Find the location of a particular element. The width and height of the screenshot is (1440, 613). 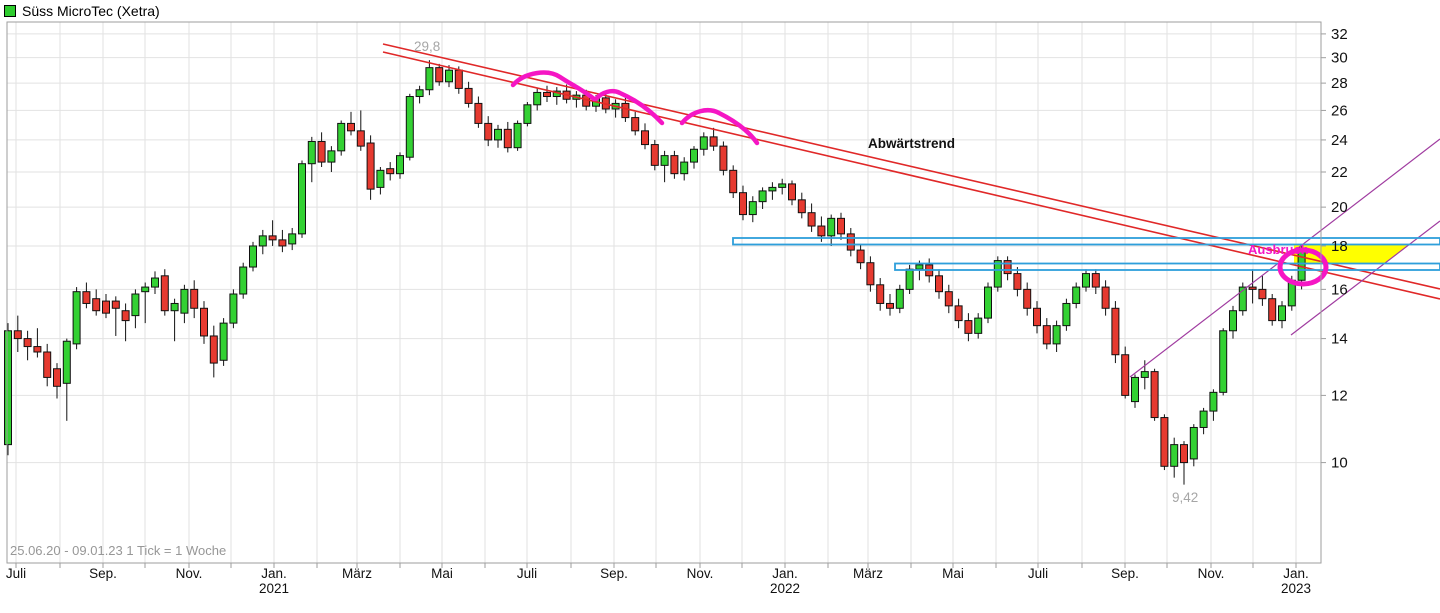

y-tick-label: 16 is located at coordinates (1339, 289).